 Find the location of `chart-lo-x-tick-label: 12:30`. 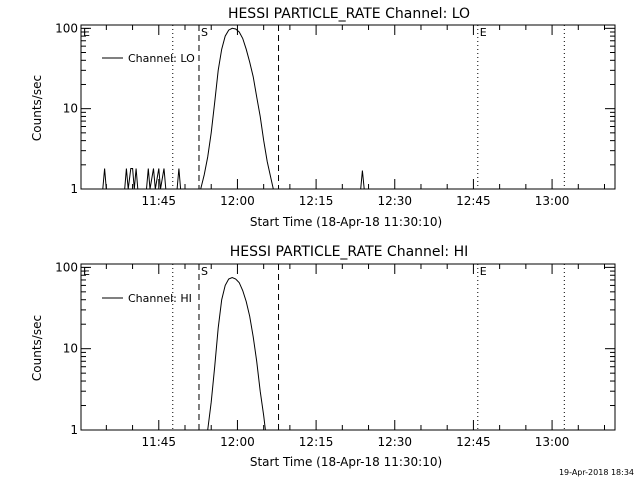

chart-lo-x-tick-label: 12:30 is located at coordinates (394, 201).